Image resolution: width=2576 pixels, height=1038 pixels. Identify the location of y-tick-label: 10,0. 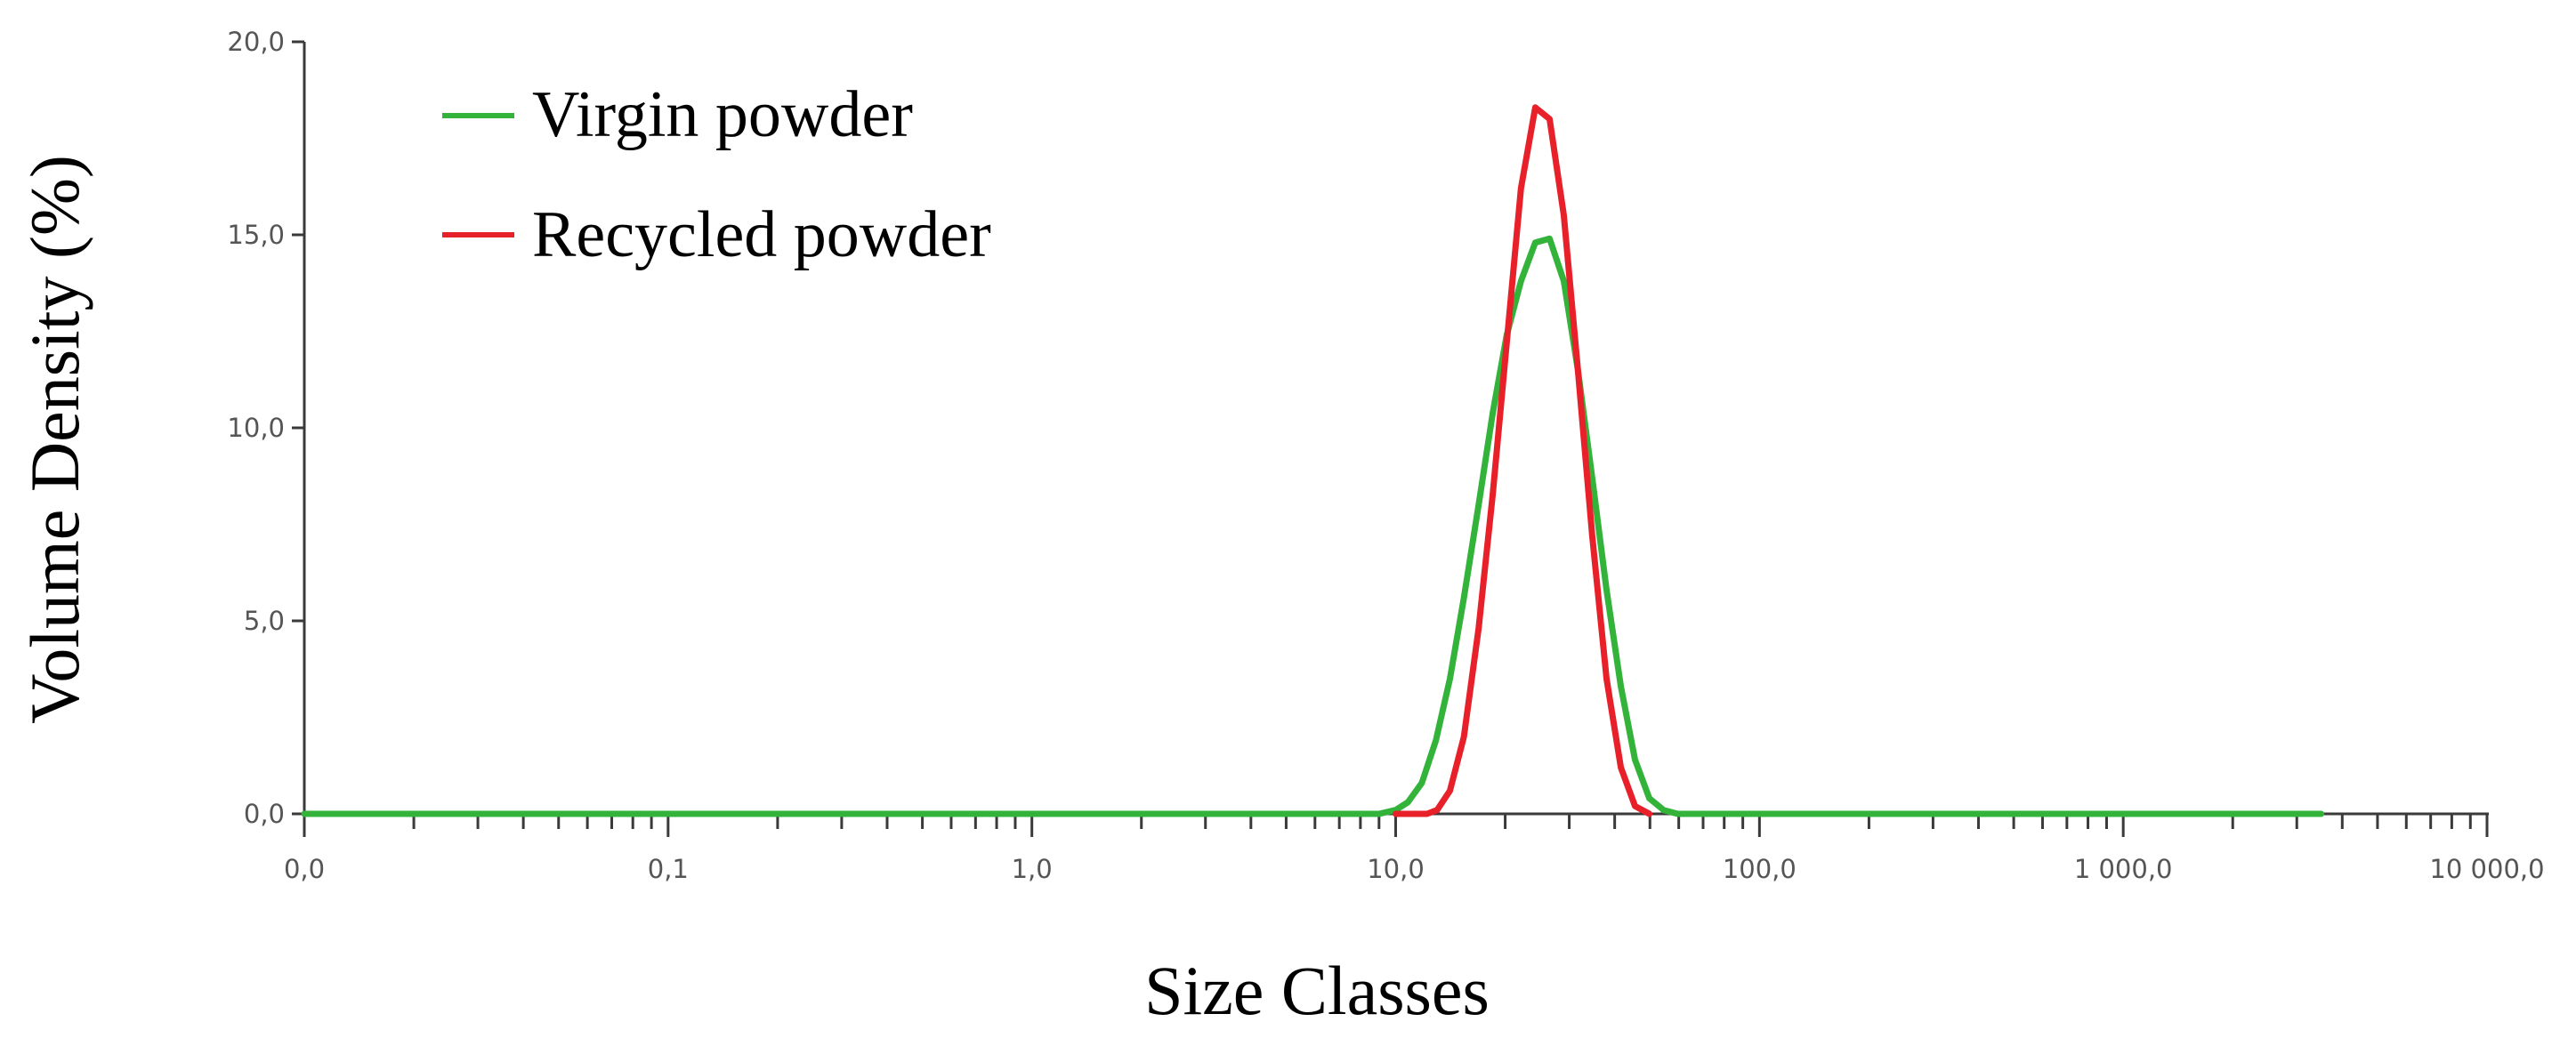
(256, 428).